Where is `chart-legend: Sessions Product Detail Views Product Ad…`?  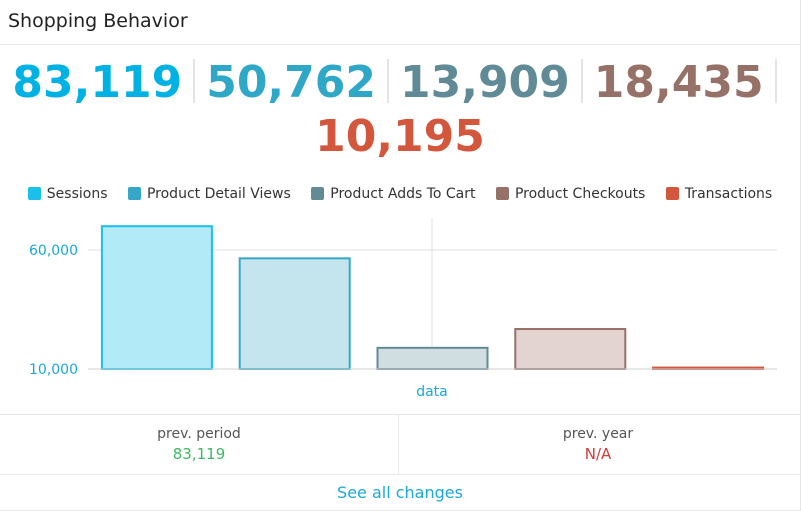
chart-legend: Sessions Product Detail Views Product Ad… is located at coordinates (400, 194).